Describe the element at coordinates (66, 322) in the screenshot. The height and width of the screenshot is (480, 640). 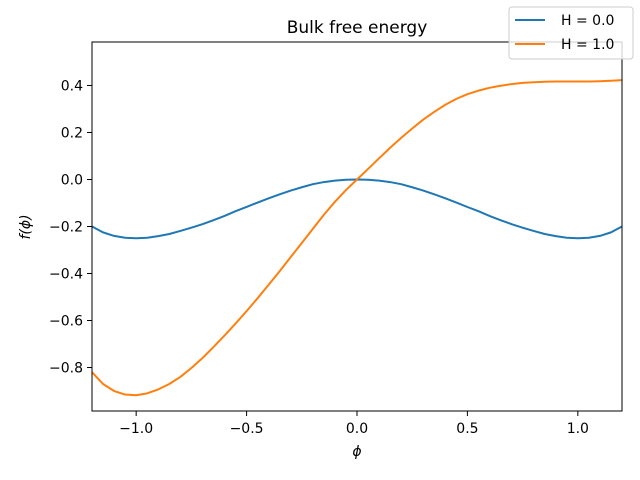
I see `y-tick-label: −0.6` at that location.